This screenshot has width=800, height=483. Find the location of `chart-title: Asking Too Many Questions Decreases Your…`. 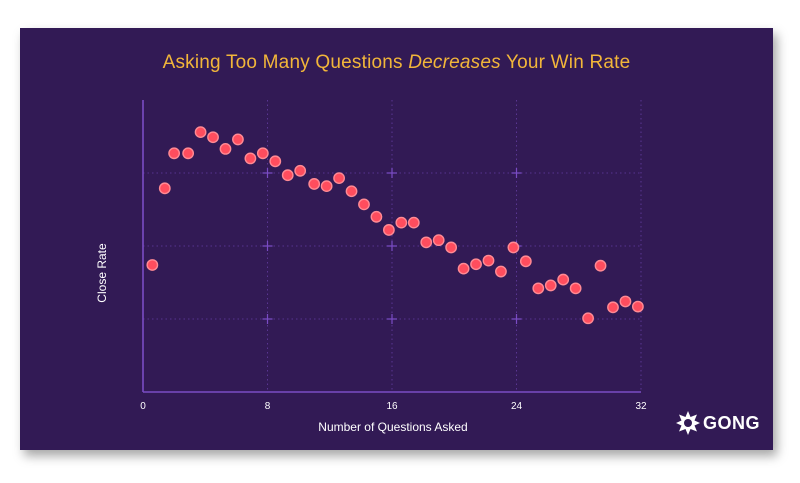

chart-title: Asking Too Many Questions Decreases Your… is located at coordinates (396, 63).